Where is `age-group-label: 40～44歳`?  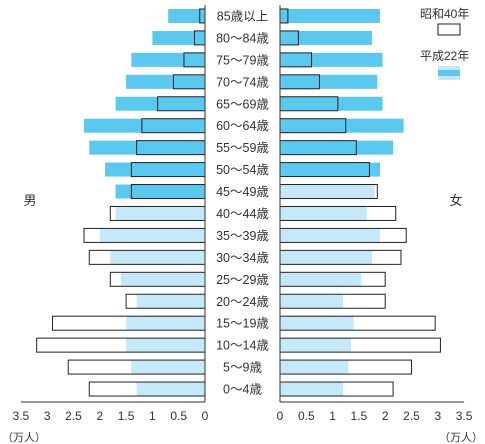 age-group-label: 40～44歳 is located at coordinates (242, 214).